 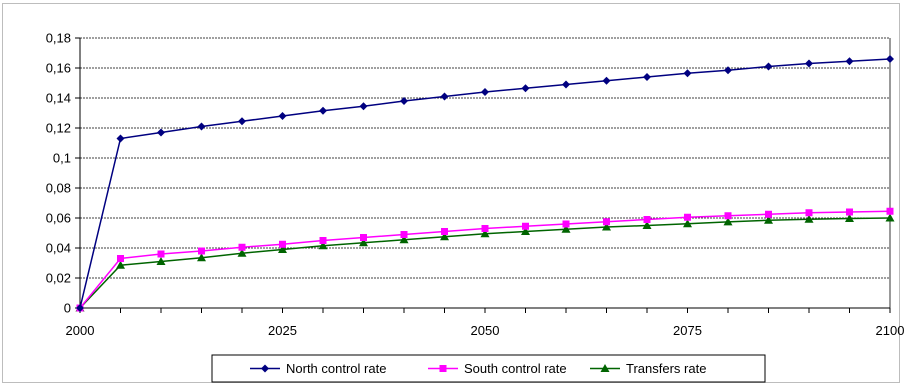 What do you see at coordinates (485, 330) in the screenshot?
I see `x-tick-label: 2050` at bounding box center [485, 330].